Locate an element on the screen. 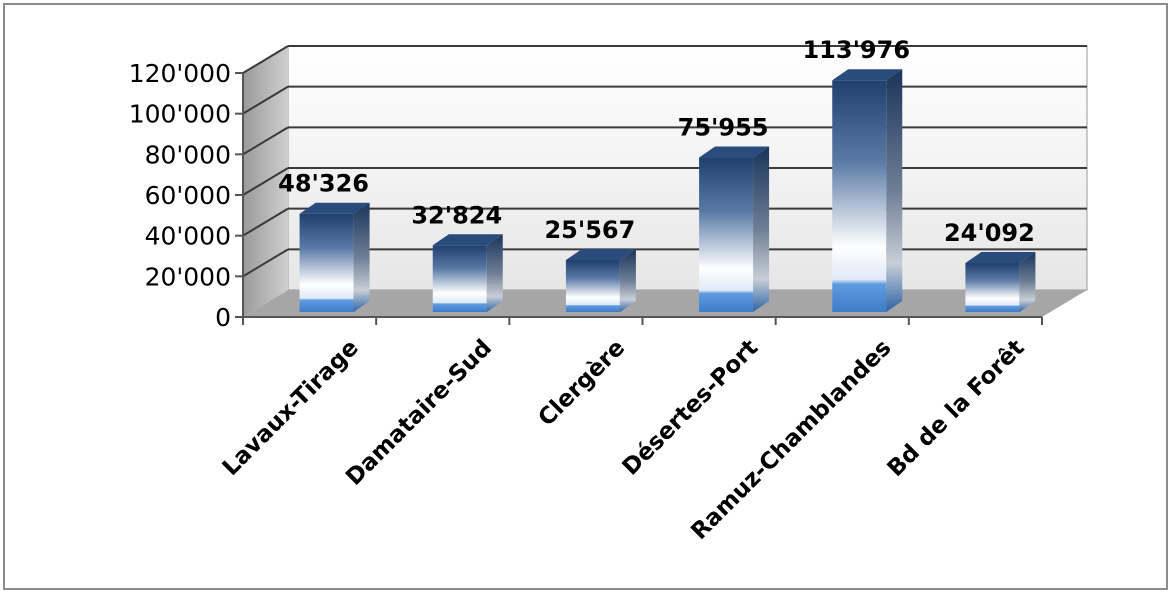 This screenshot has height=595, width=1173. y-tick-label: 120'000 is located at coordinates (180, 73).